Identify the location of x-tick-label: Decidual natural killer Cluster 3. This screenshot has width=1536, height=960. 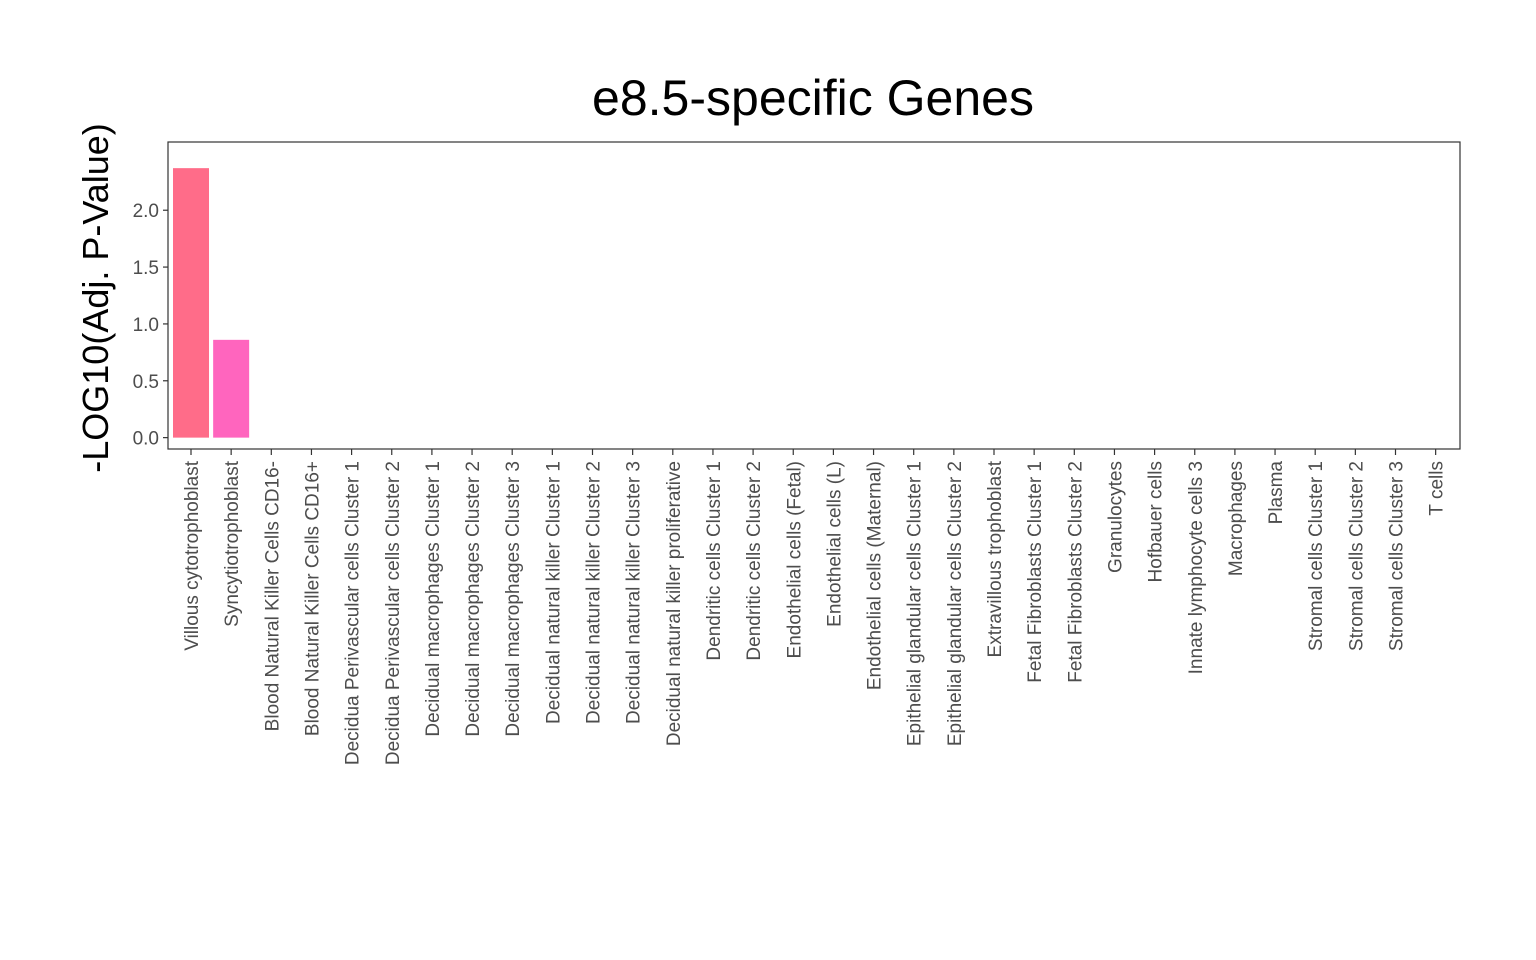
(634, 592).